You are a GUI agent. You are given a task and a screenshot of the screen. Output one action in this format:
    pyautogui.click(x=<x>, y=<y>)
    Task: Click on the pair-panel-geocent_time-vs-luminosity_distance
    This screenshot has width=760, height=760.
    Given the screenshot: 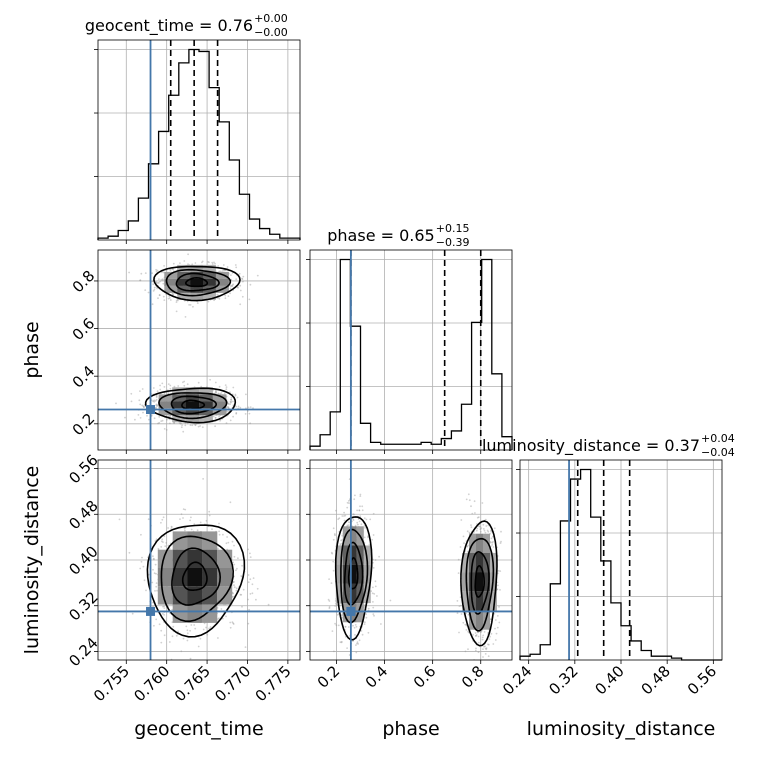 What is the action you would take?
    pyautogui.click(x=197, y=562)
    